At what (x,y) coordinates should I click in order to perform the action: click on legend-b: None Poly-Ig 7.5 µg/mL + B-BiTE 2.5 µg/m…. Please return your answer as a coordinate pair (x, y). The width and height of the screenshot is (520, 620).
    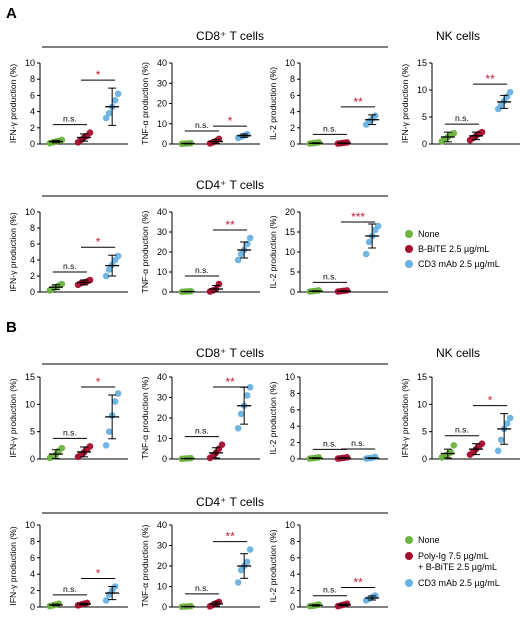
    Looking at the image, I should click on (452, 561).